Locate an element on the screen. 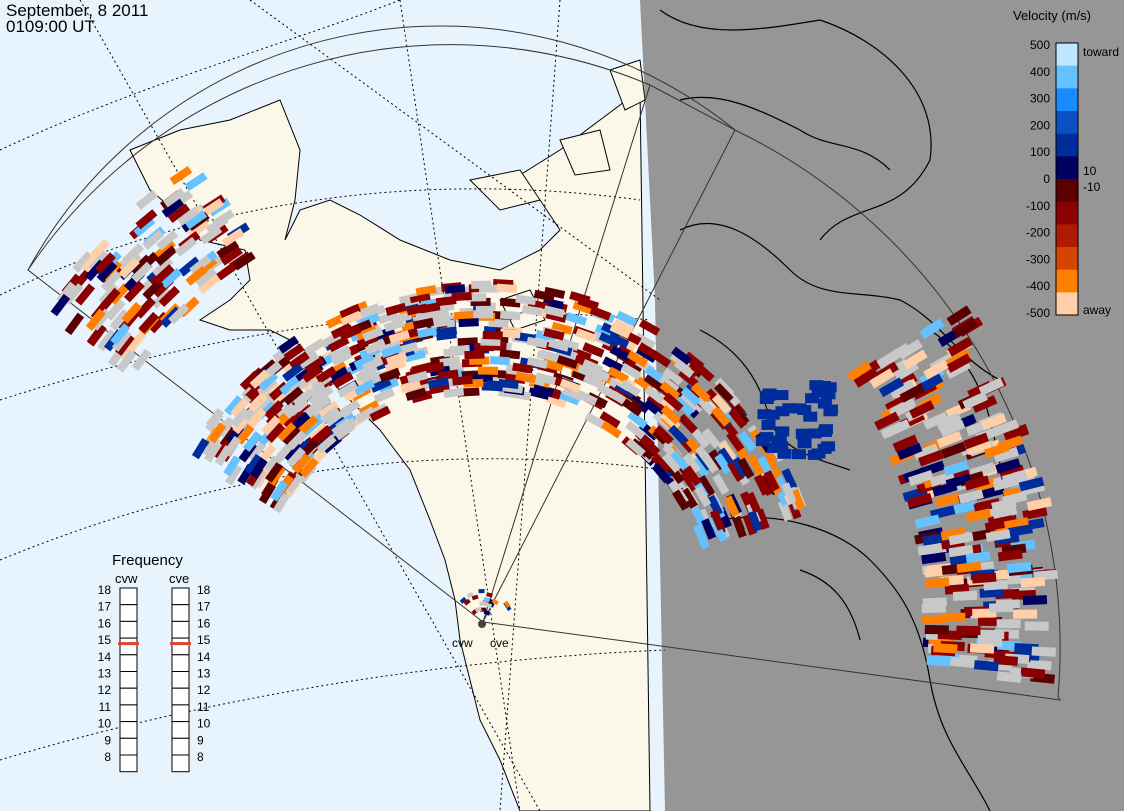 The width and height of the screenshot is (1124, 811). colorbar-swatches is located at coordinates (1067, 179).